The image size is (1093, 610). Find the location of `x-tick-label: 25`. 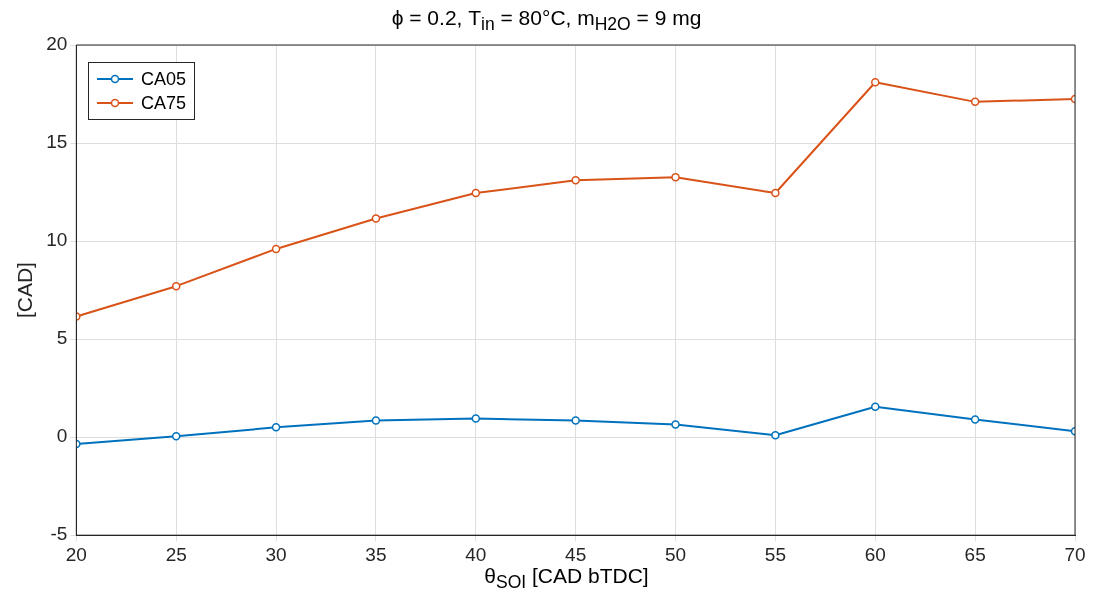

x-tick-label: 25 is located at coordinates (176, 554).